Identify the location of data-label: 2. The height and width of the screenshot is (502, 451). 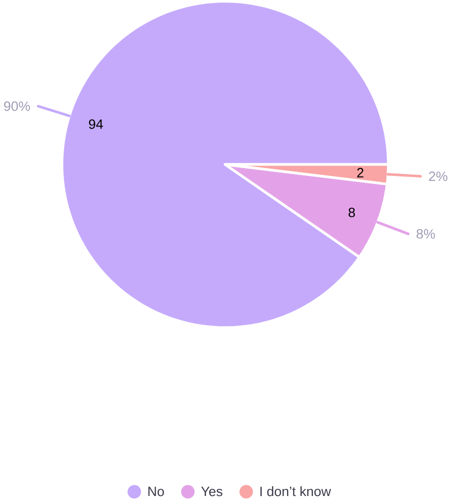
(360, 173).